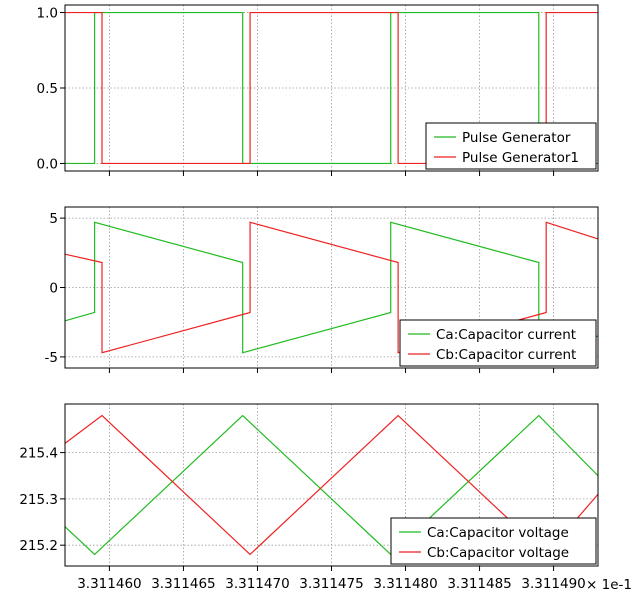  Describe the element at coordinates (51, 358) in the screenshot. I see `y-tick-label: -5` at that location.